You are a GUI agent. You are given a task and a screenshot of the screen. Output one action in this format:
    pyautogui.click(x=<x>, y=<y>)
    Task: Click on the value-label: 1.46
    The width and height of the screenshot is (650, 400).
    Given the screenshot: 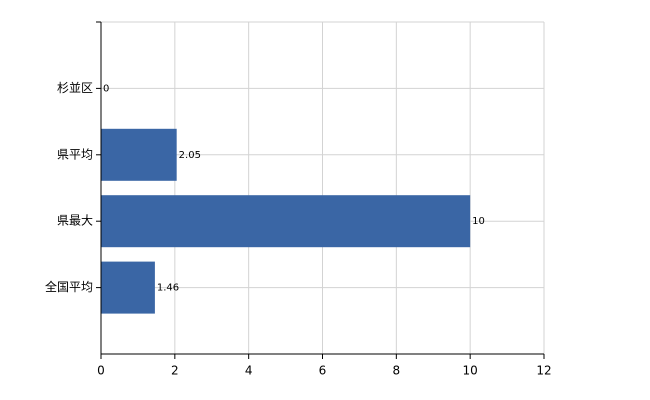 What is the action you would take?
    pyautogui.click(x=168, y=288)
    